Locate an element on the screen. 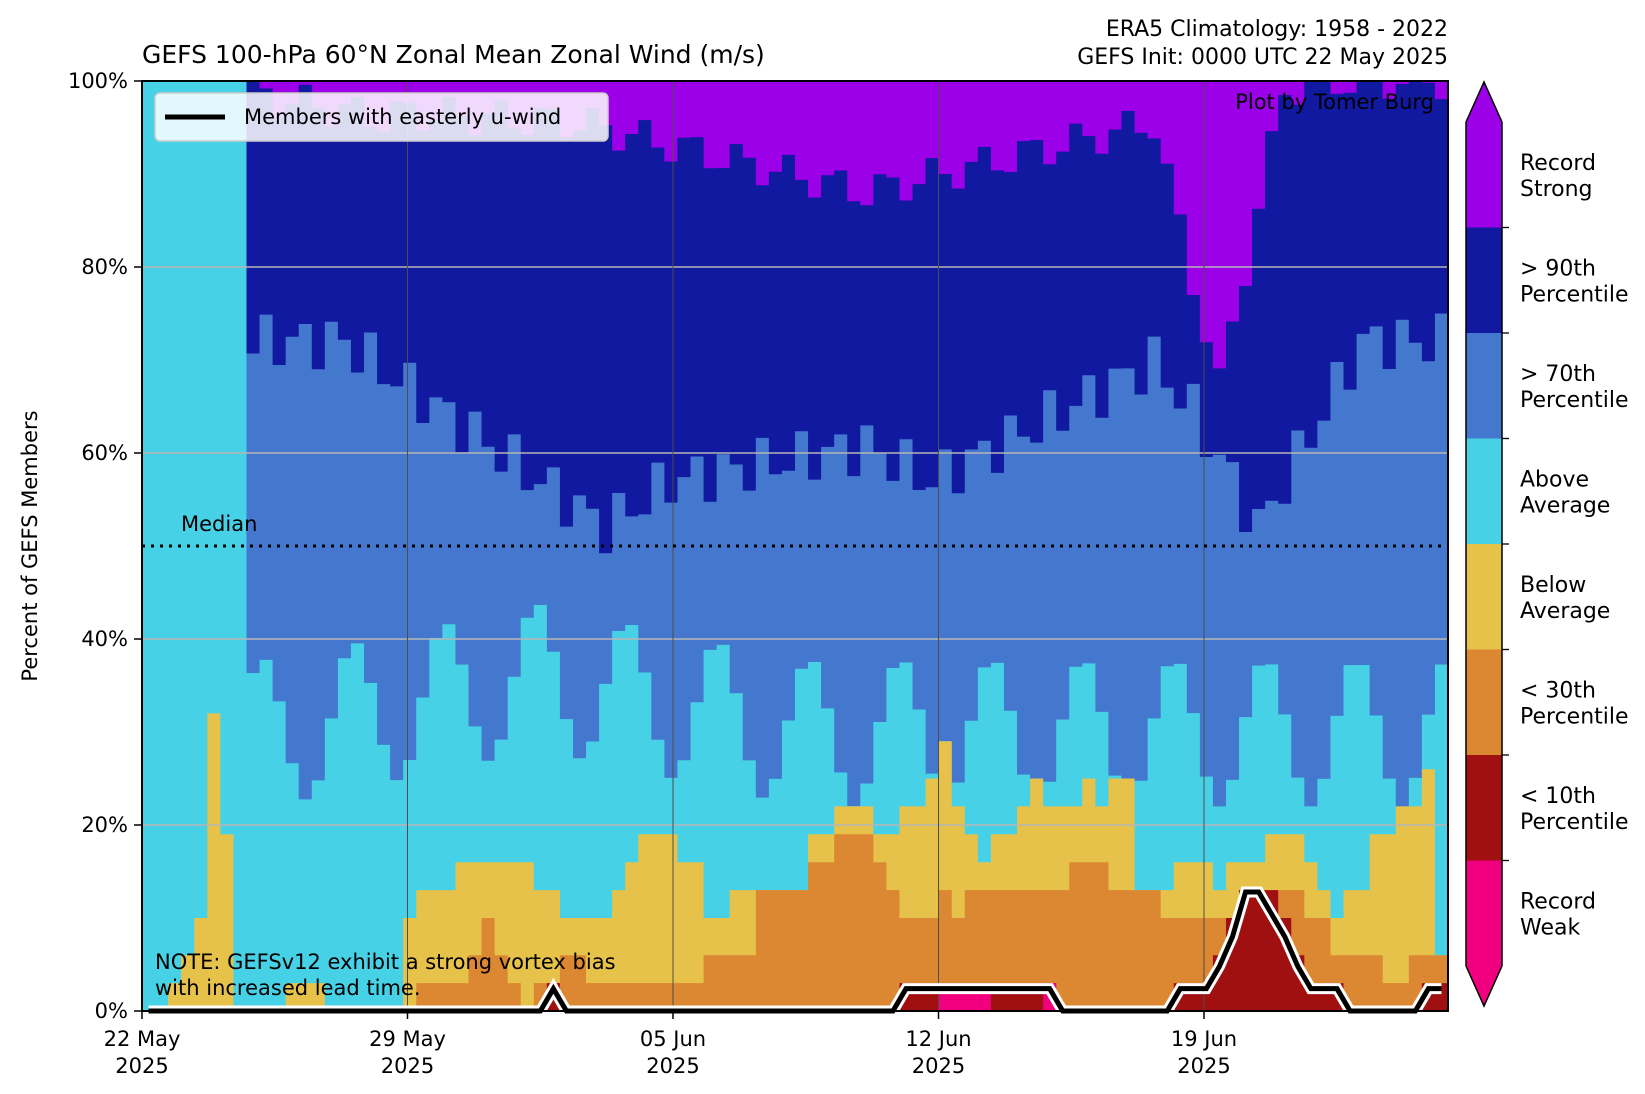  x-tick-label-date: 29 May is located at coordinates (407, 1039).